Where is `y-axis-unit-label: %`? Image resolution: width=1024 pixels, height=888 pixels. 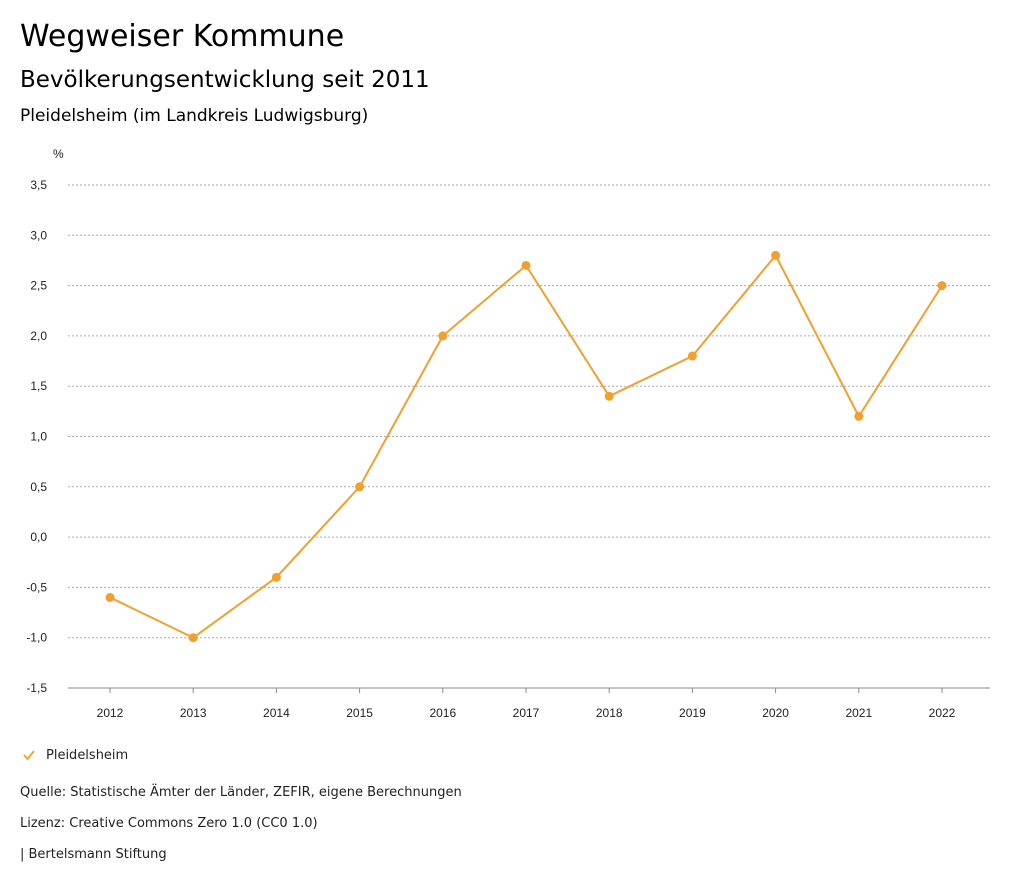 y-axis-unit-label: % is located at coordinates (58, 154).